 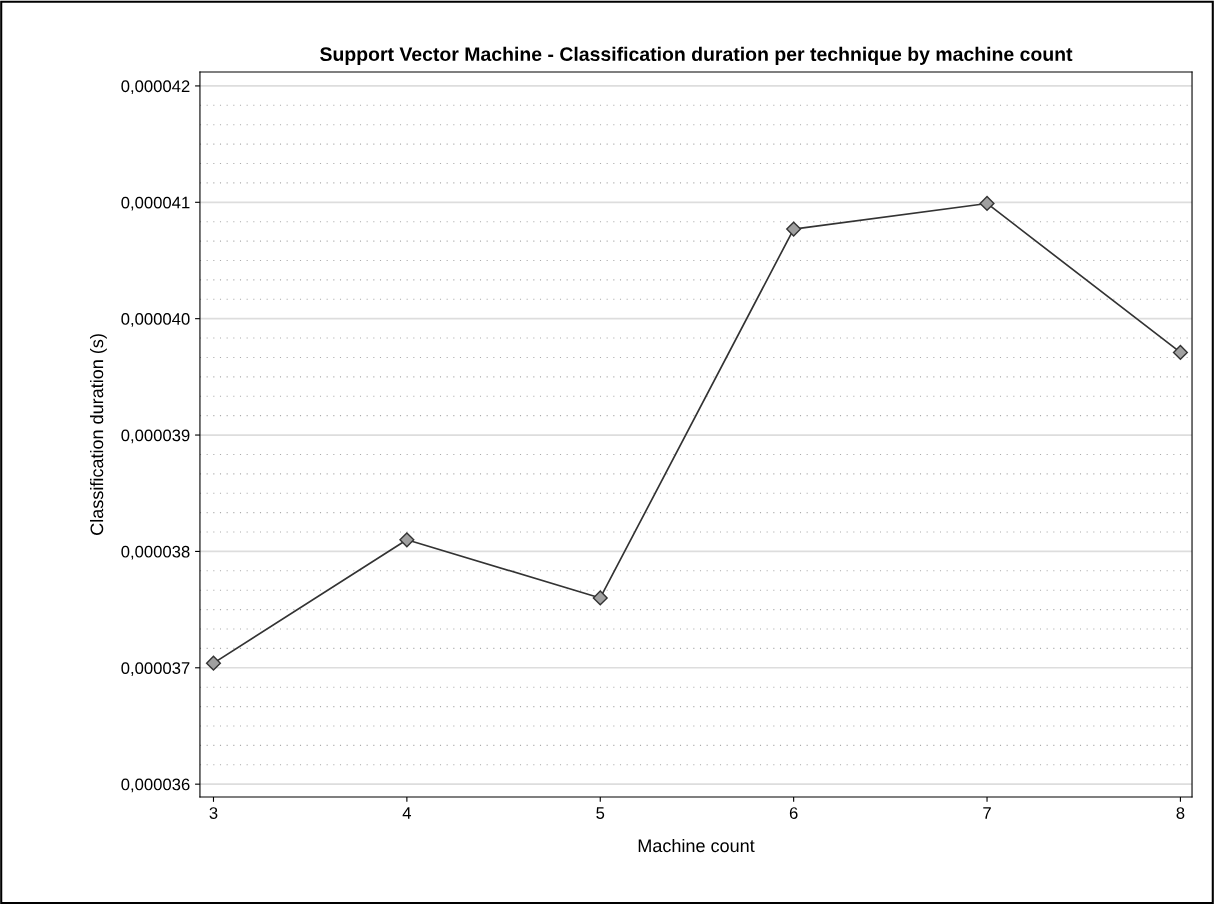 What do you see at coordinates (155, 436) in the screenshot?
I see `y-tick-label: 0,000039` at bounding box center [155, 436].